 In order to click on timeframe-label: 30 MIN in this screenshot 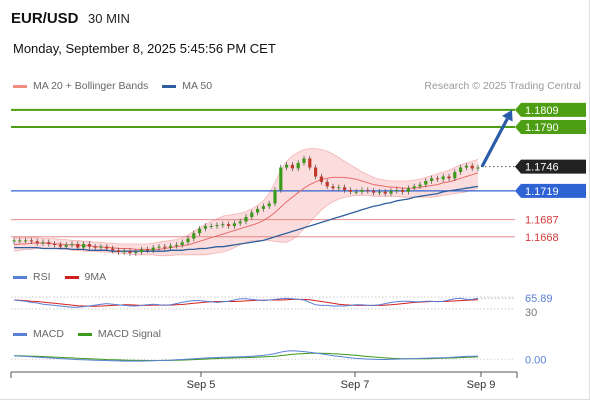, I will do `click(109, 18)`.